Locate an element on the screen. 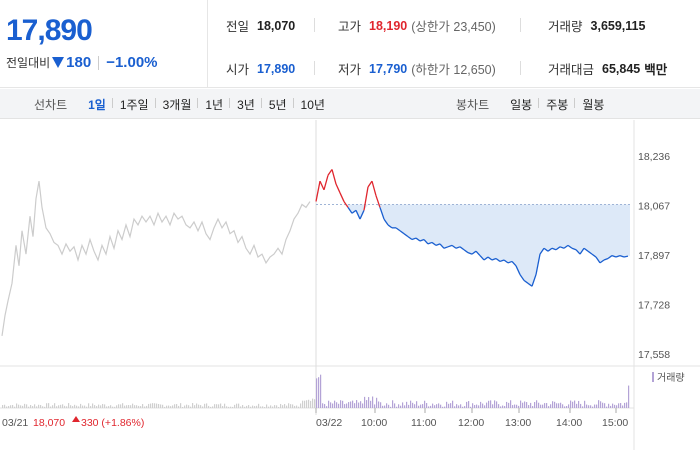  tab-monthly: 월봉 is located at coordinates (592, 104).